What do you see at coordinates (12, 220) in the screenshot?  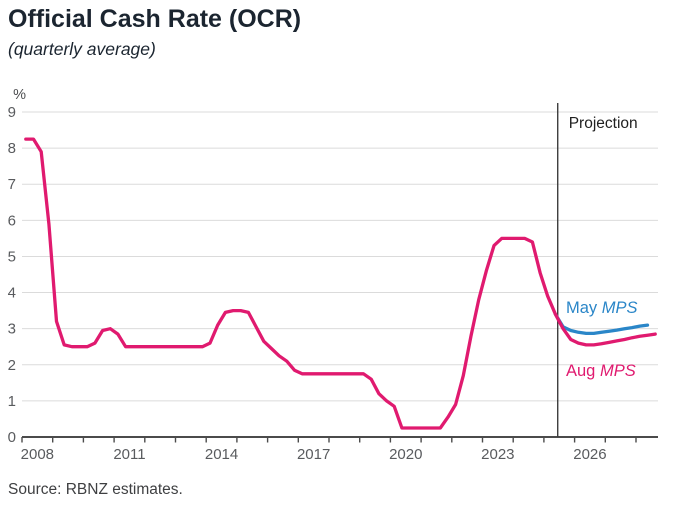 I see `y-tick-label: 6` at bounding box center [12, 220].